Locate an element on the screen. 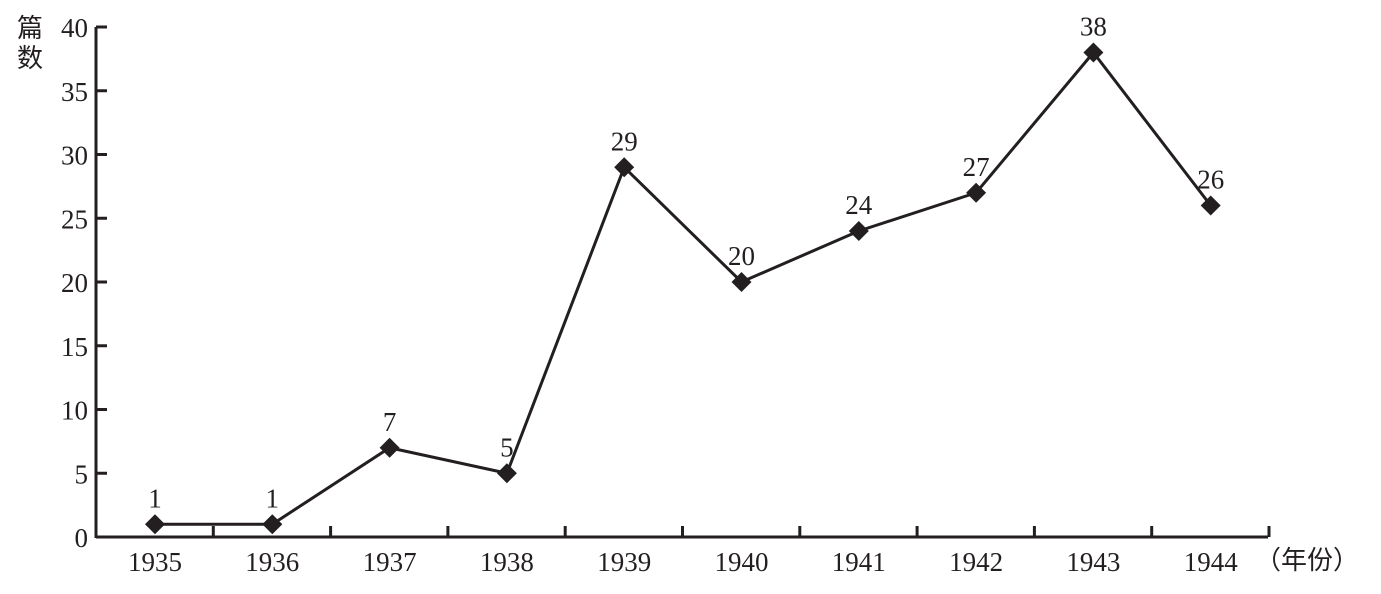 The height and width of the screenshot is (594, 1381). y-tick-label: 35 is located at coordinates (74, 92).